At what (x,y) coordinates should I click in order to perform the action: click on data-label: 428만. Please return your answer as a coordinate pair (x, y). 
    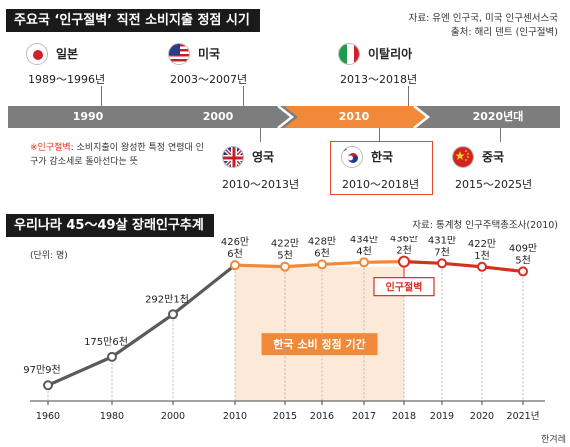
    Looking at the image, I should click on (322, 241).